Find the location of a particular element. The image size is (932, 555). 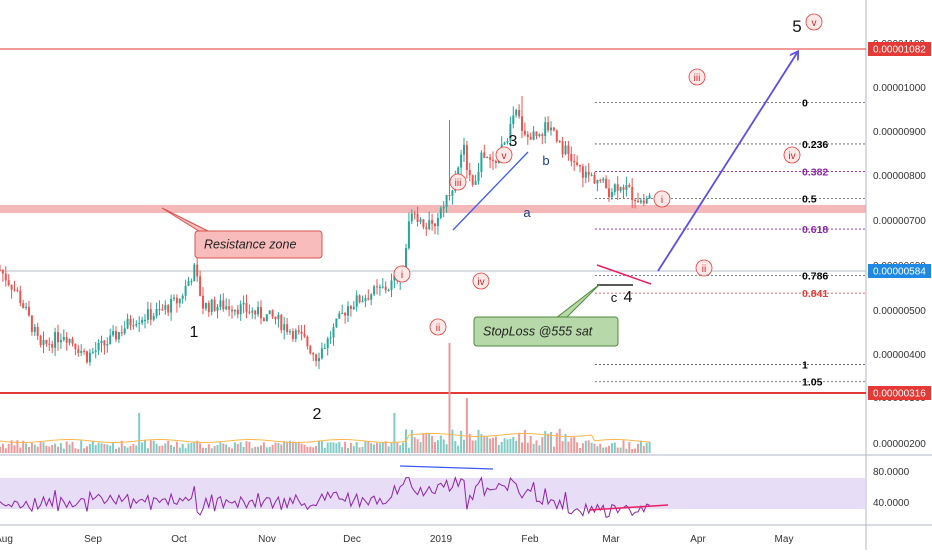

svg-text: i is located at coordinates (402, 275).